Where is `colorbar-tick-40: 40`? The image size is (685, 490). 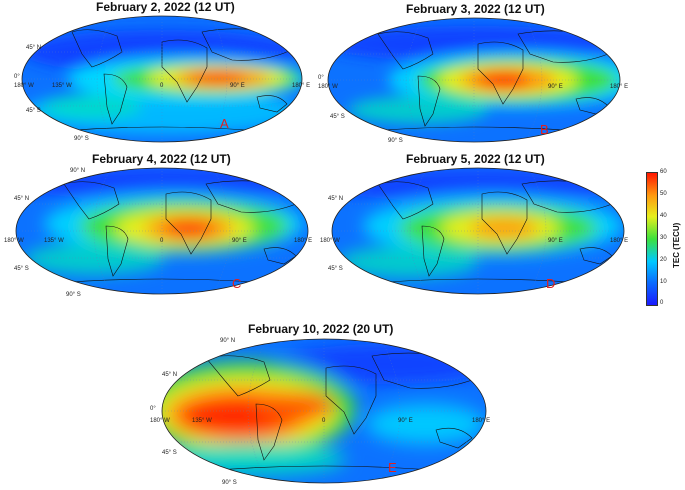 colorbar-tick-40: 40 is located at coordinates (663, 216).